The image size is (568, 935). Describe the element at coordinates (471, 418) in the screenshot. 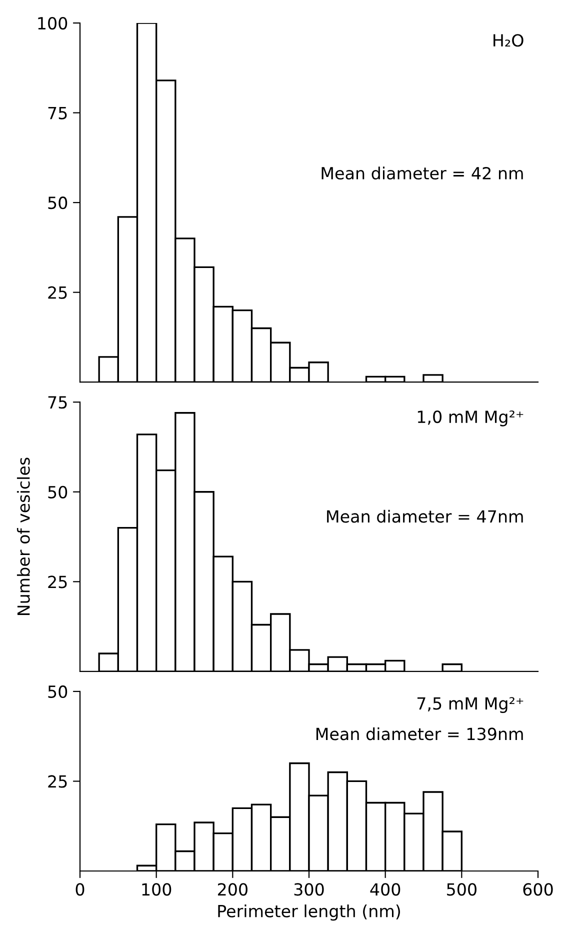

I see `annotation: 1,0 mM Mg²⁺` at that location.